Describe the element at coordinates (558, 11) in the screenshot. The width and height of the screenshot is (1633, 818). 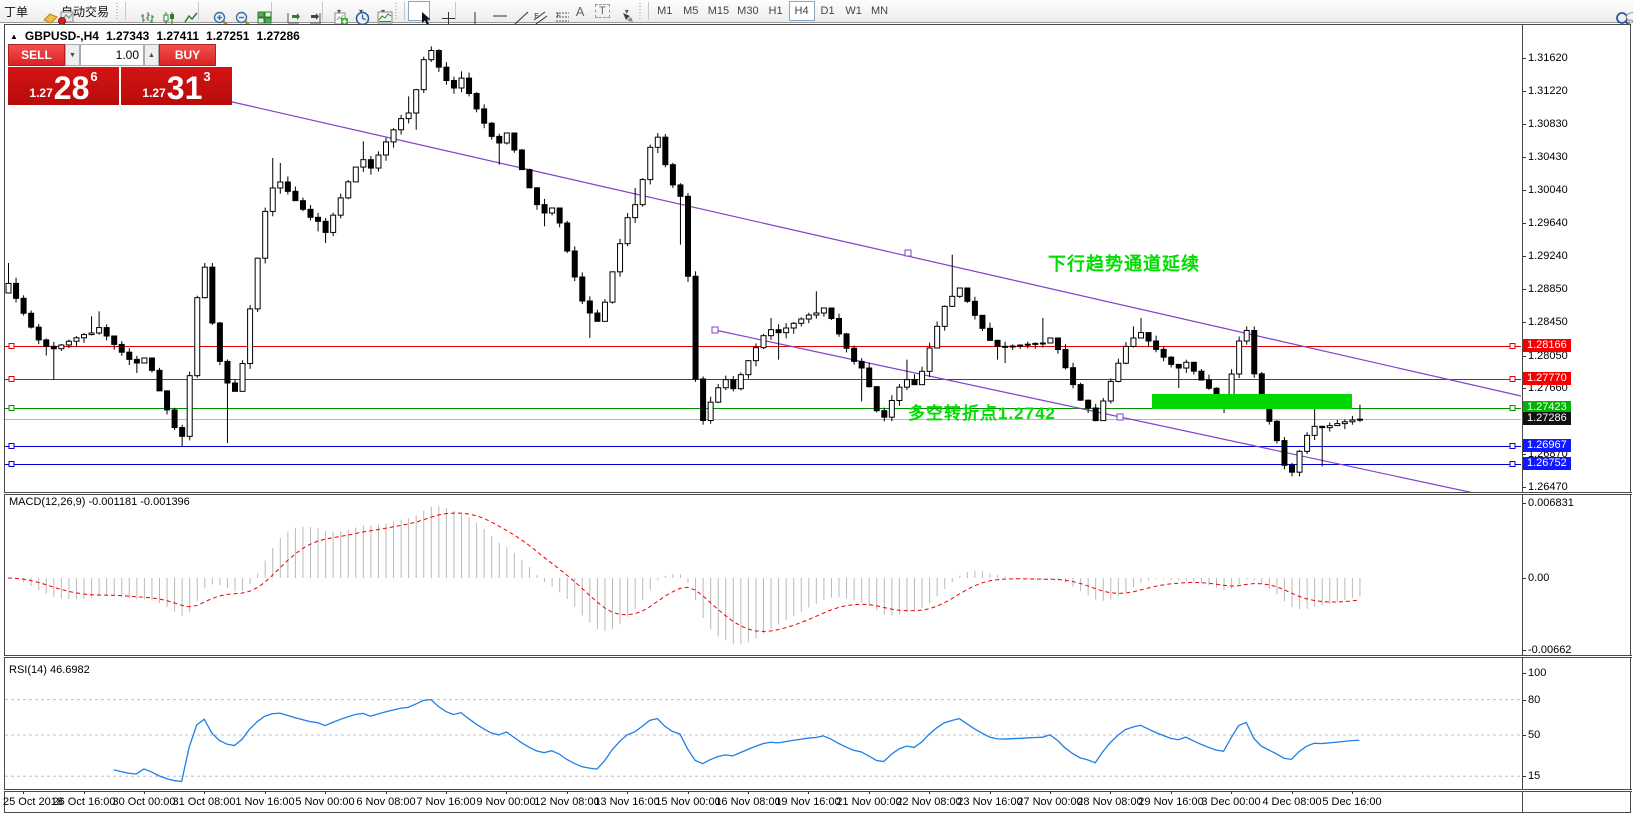
I see `fibonacci-button: F` at that location.